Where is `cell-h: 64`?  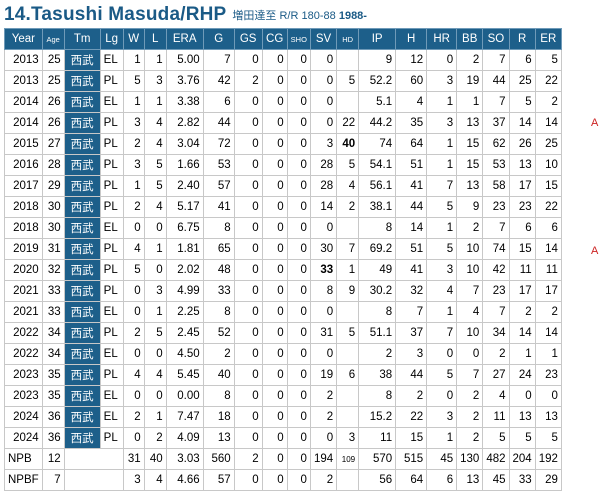
cell-h: 64 is located at coordinates (411, 144).